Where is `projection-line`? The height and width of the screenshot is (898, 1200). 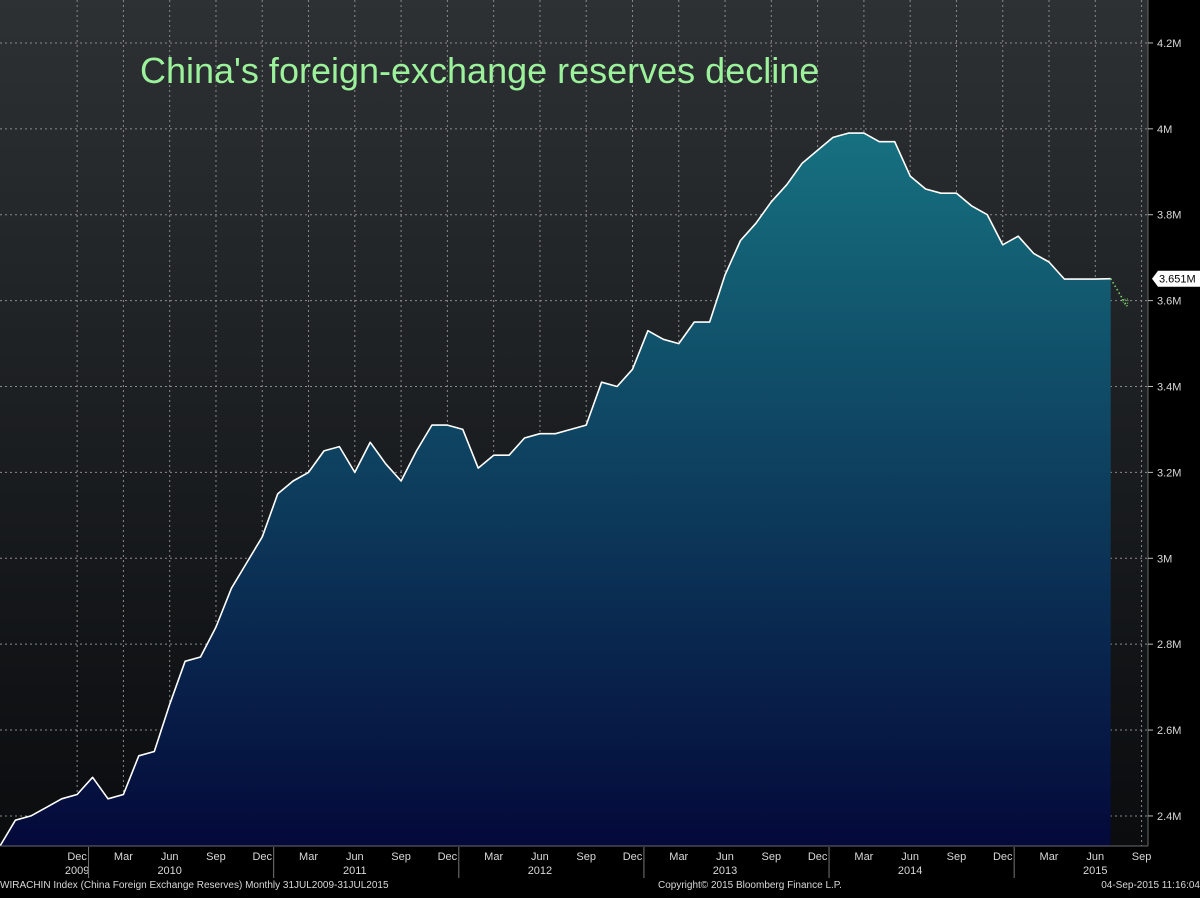 projection-line is located at coordinates (1118, 292).